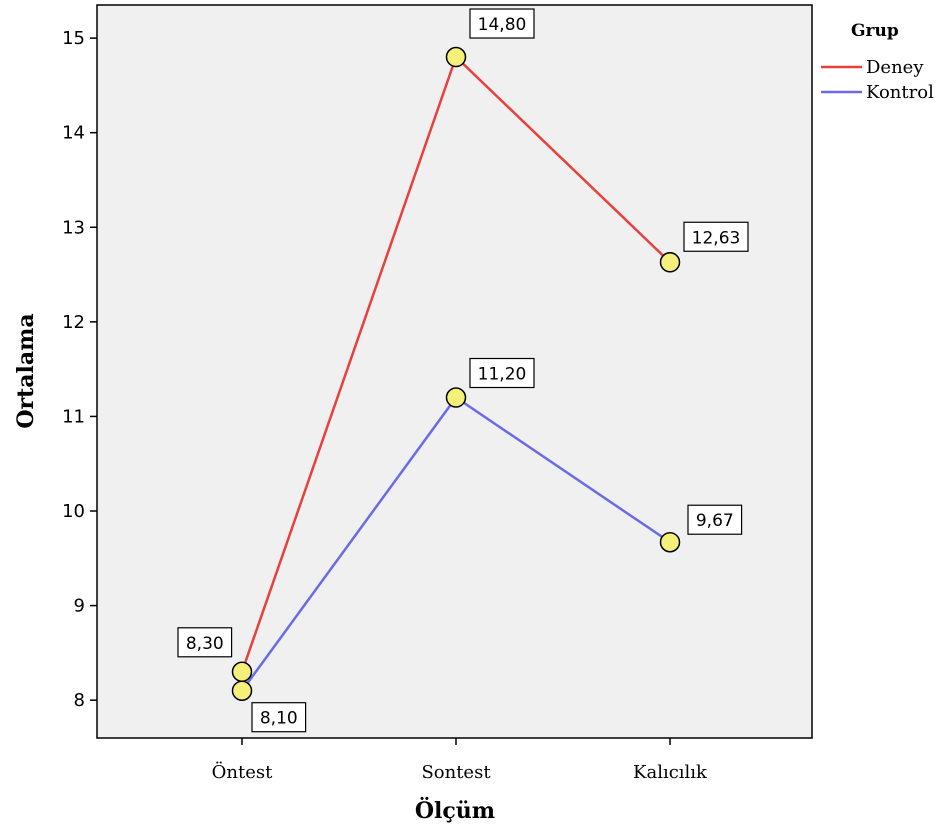  What do you see at coordinates (79, 700) in the screenshot?
I see `y-tick-label: 8` at bounding box center [79, 700].